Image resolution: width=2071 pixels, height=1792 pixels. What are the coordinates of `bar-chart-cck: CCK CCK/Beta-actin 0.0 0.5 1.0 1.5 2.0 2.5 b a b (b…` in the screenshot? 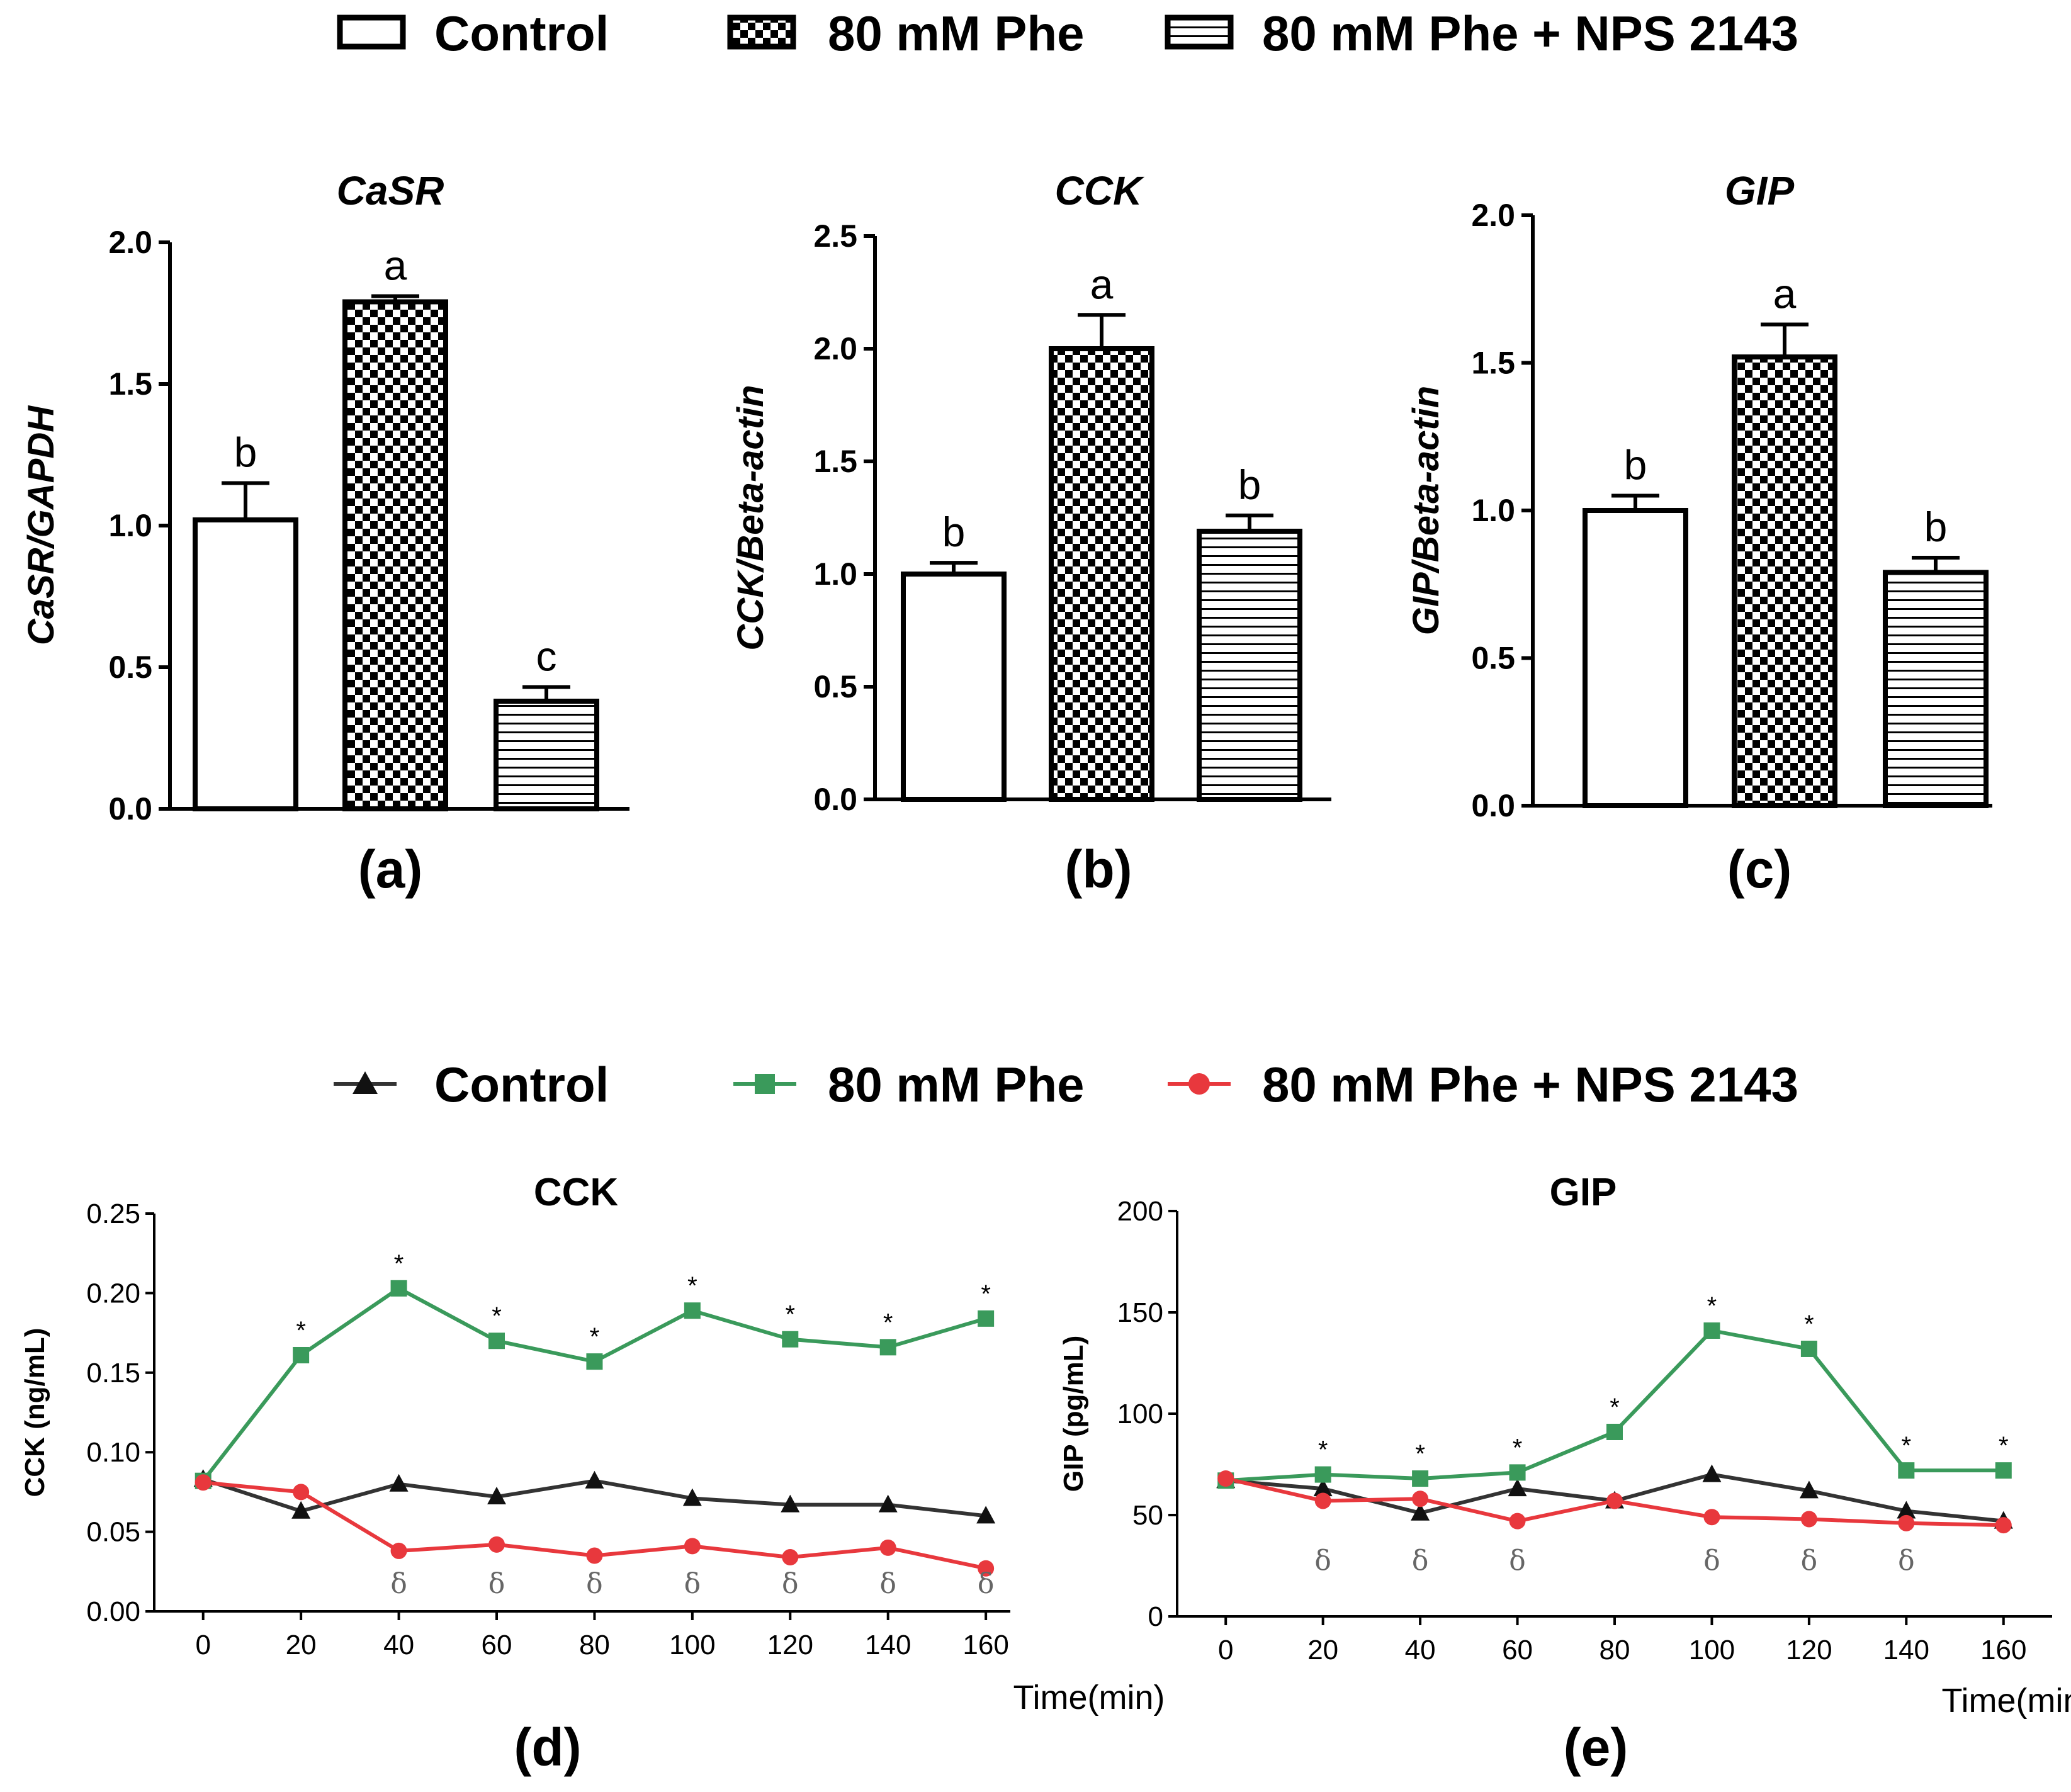 It's located at (1030, 533).